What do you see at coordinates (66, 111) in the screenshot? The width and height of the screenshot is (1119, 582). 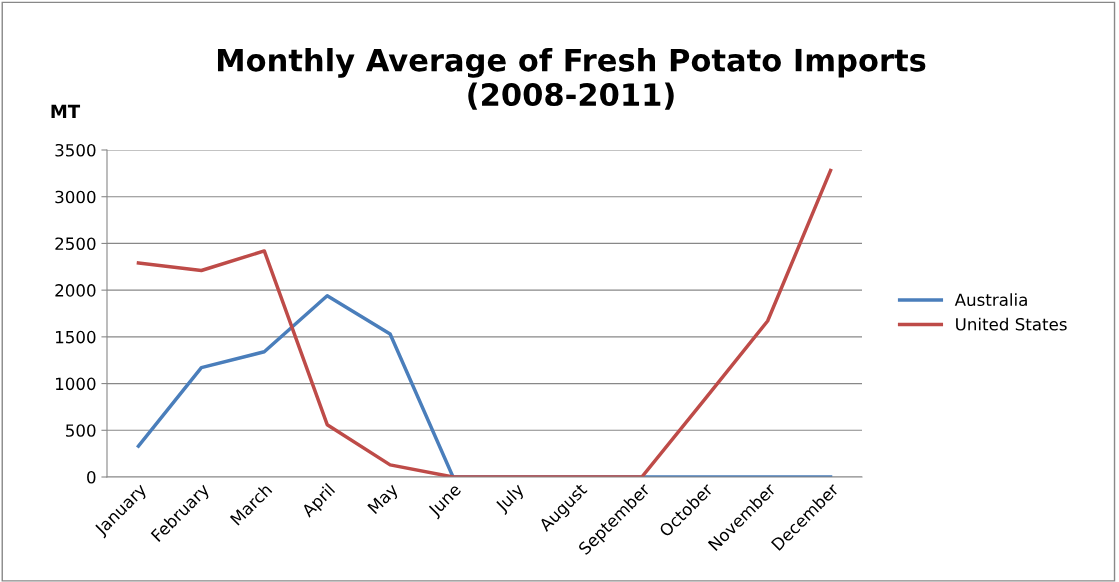 I see `y-axis-title: MT` at bounding box center [66, 111].